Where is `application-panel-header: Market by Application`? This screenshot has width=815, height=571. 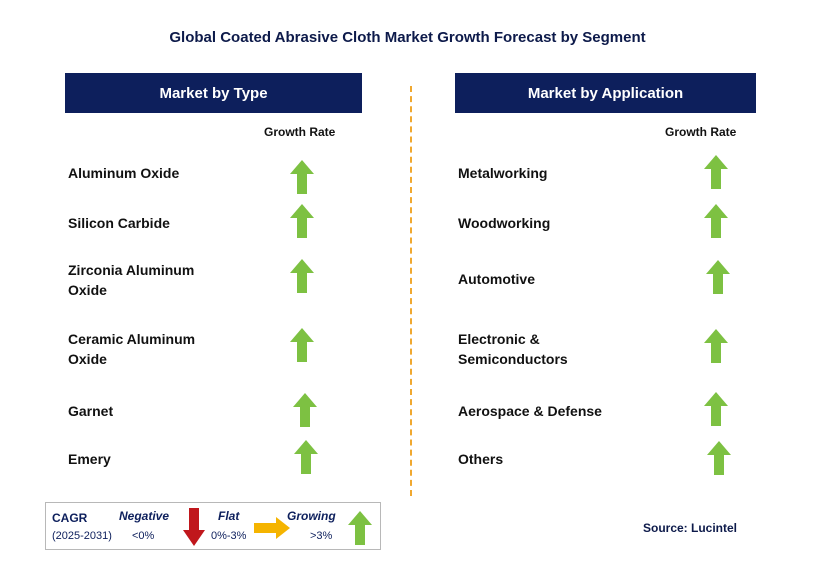
application-panel-header: Market by Application is located at coordinates (605, 93).